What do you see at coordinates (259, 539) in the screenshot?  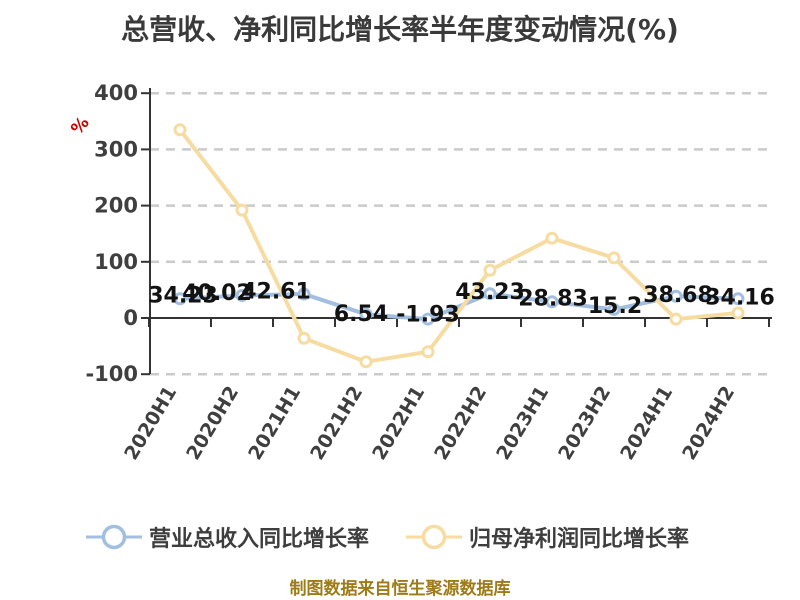 I see `legend-label-revenue: 营业总收入同比增长率` at bounding box center [259, 539].